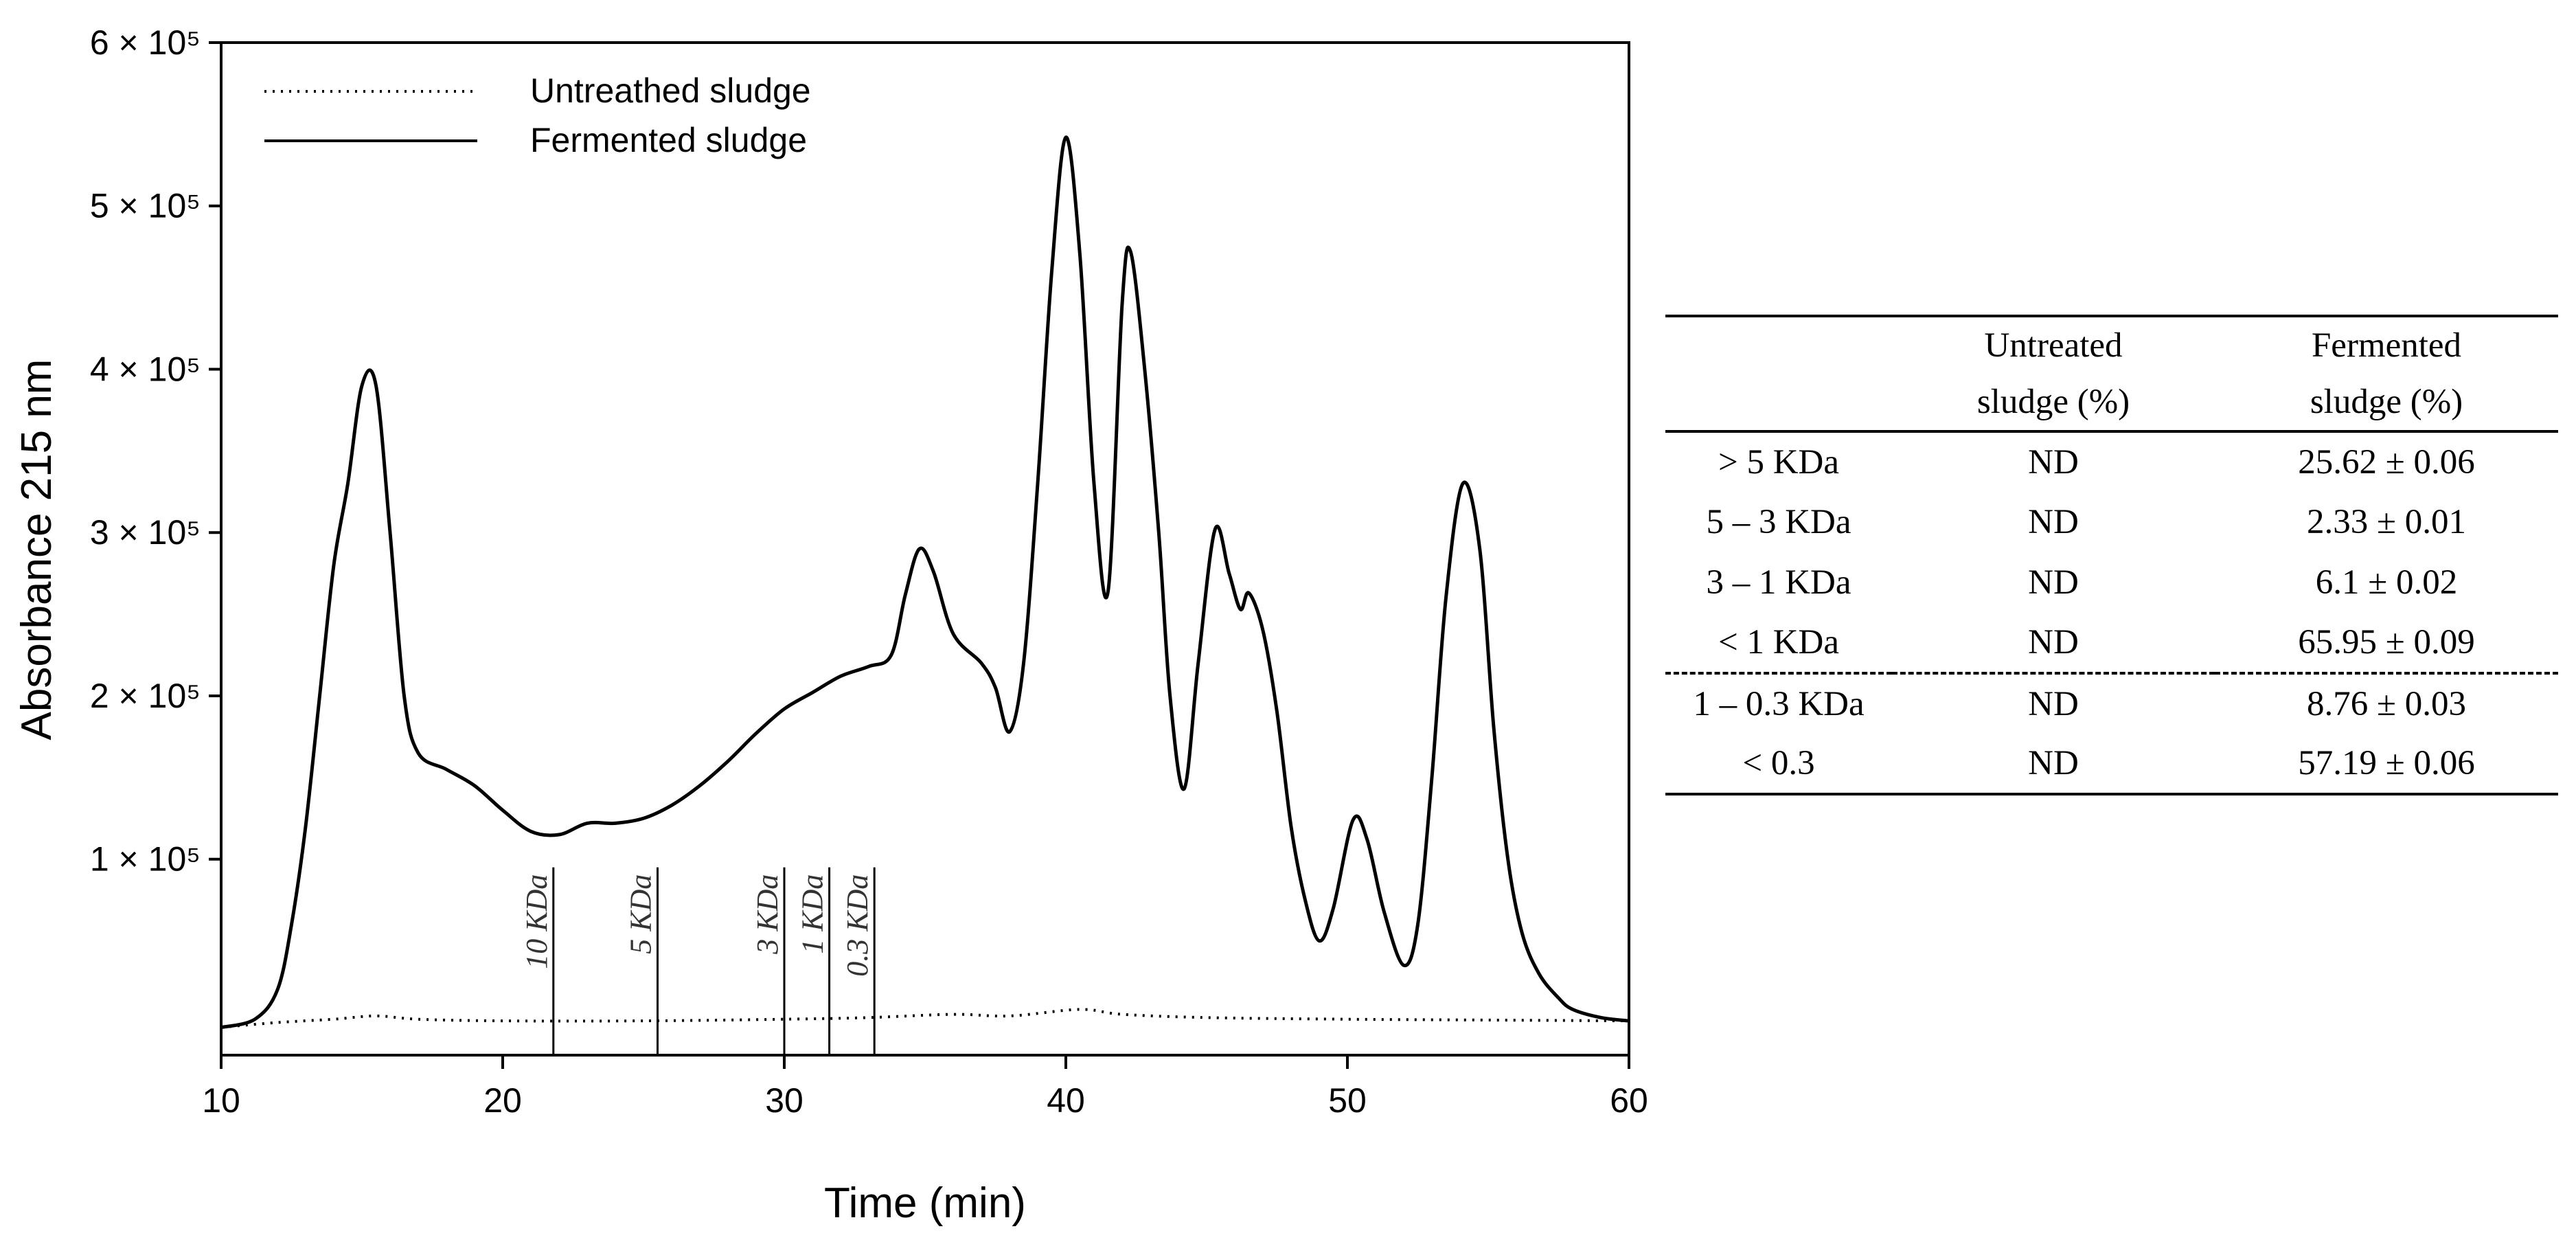 The width and height of the screenshot is (2576, 1242). What do you see at coordinates (145, 696) in the screenshot?
I see `y-tick-label: 2 × 10⁵` at bounding box center [145, 696].